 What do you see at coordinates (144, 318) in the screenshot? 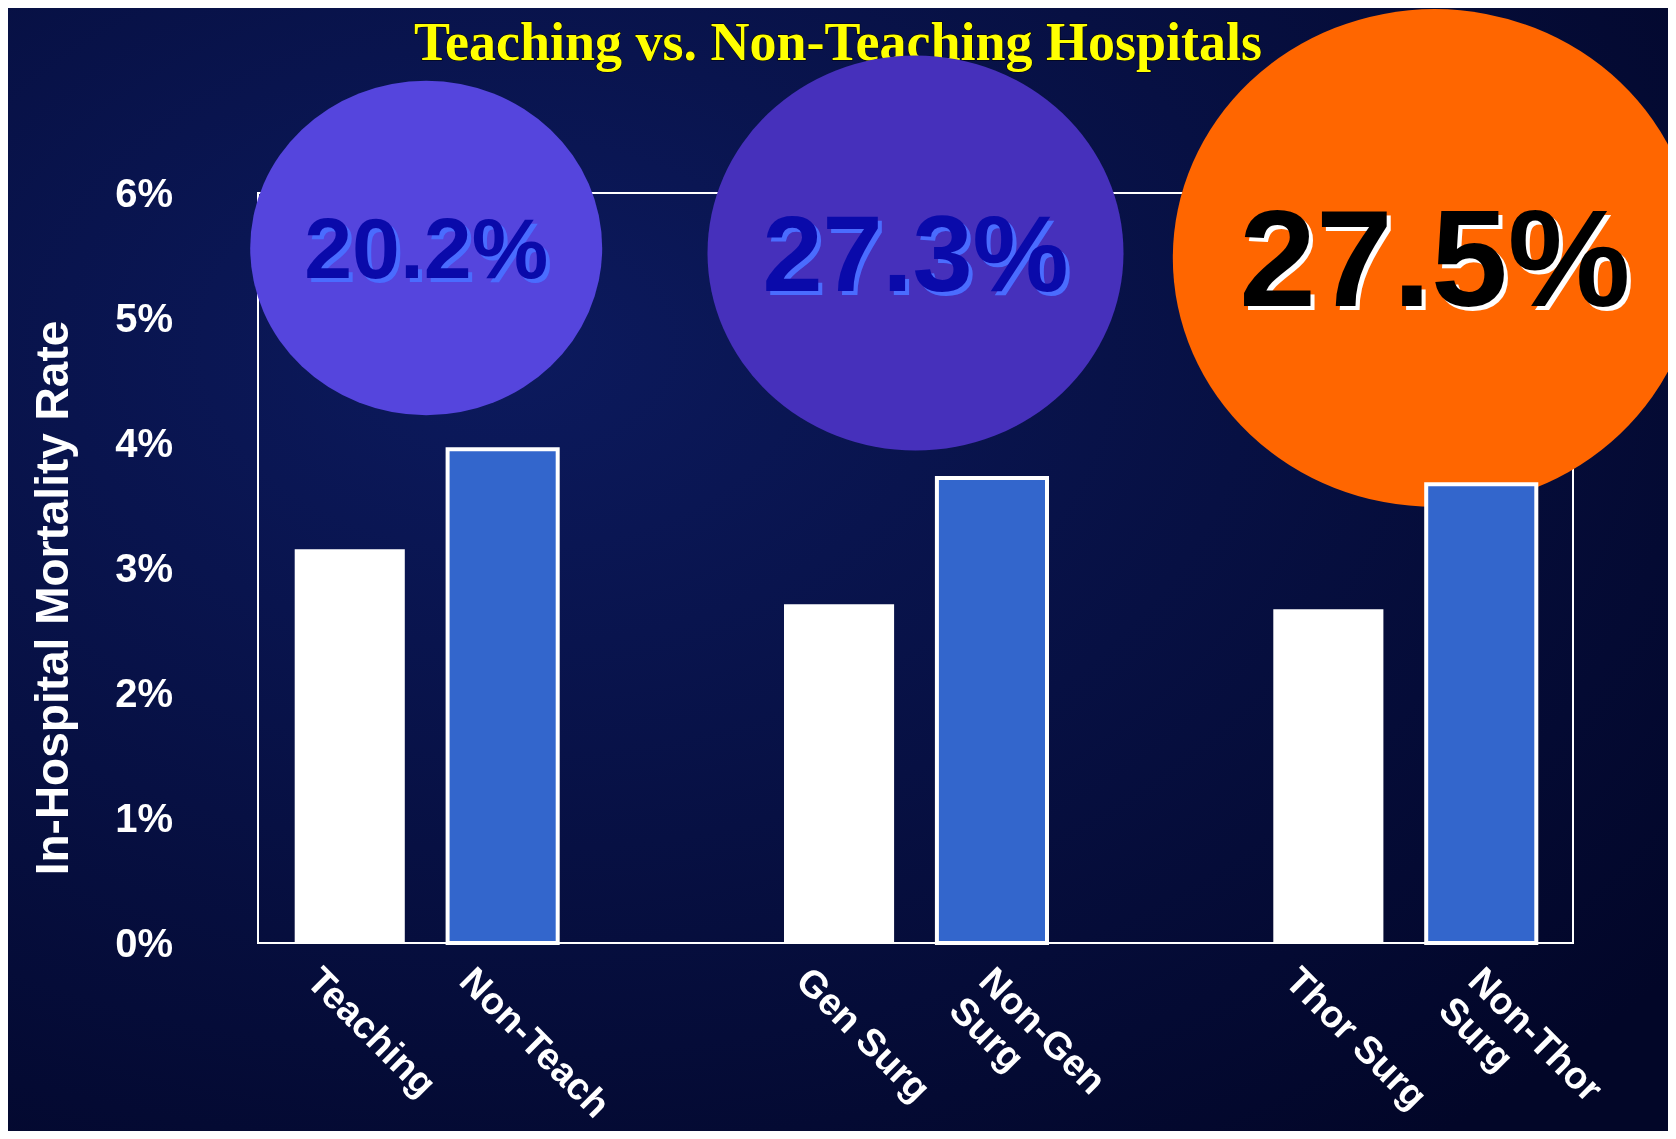
I see `y-tick-label: 5%` at bounding box center [144, 318].